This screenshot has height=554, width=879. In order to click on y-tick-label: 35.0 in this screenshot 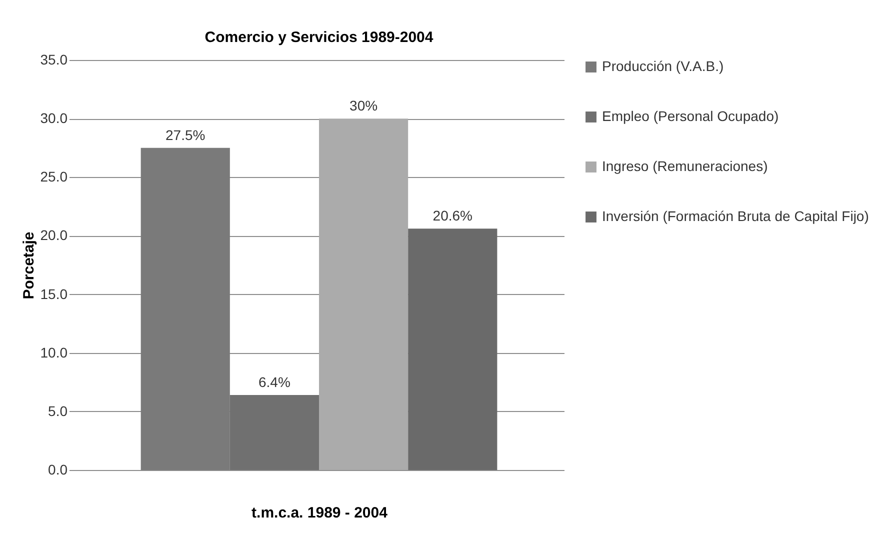, I will do `click(54, 60)`.